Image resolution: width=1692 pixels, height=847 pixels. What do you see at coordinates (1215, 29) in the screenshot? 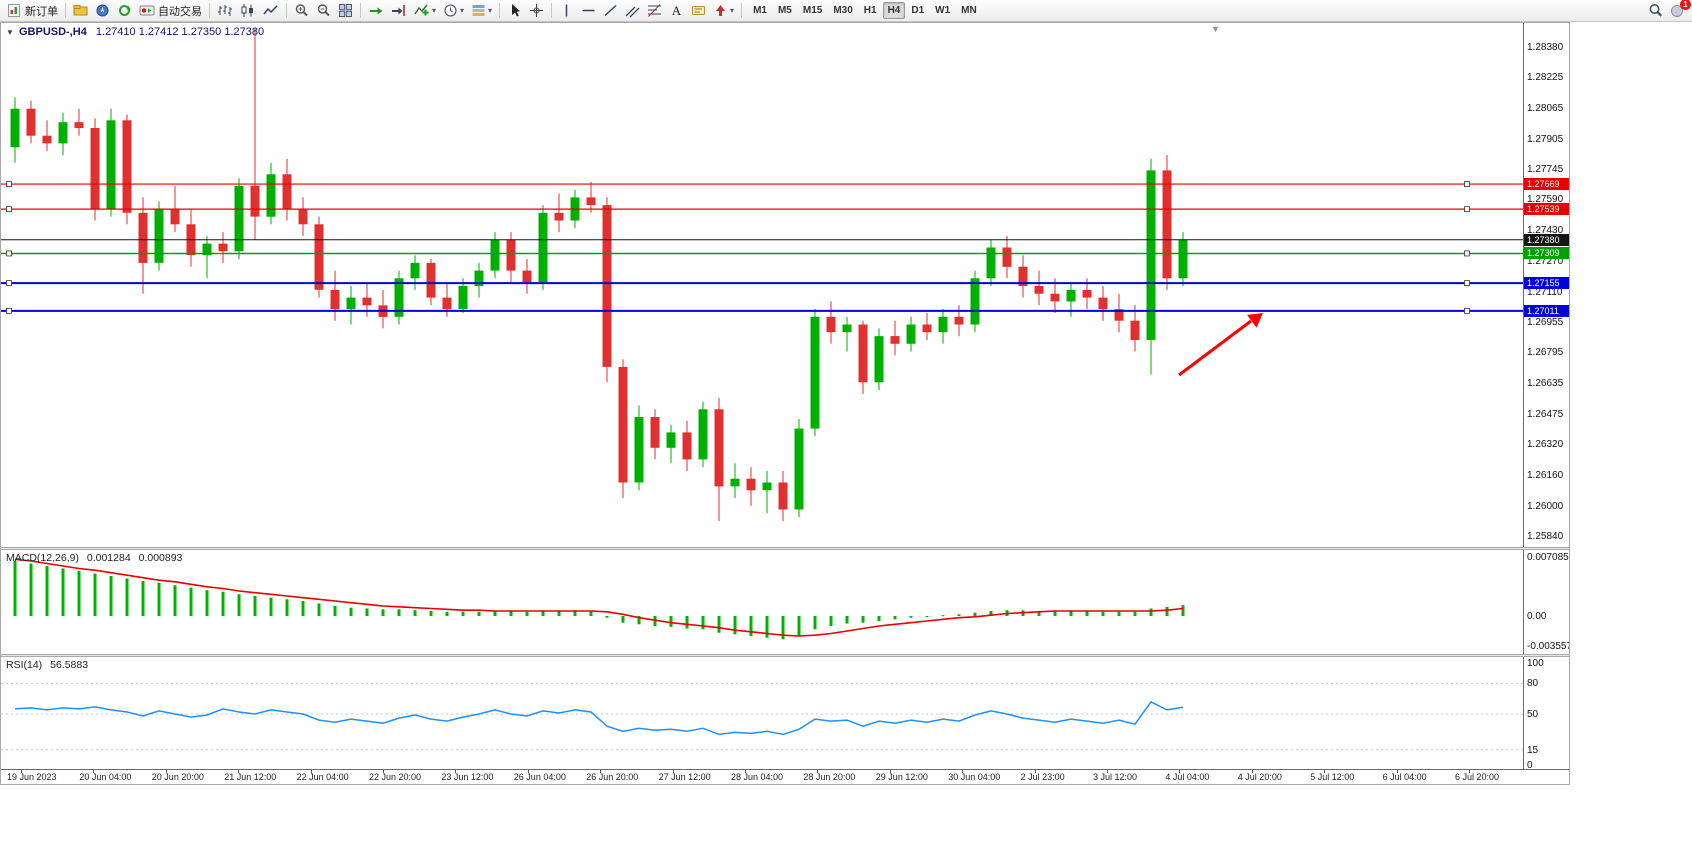
I see `chart-shift-marker-icon: ▼` at bounding box center [1215, 29].